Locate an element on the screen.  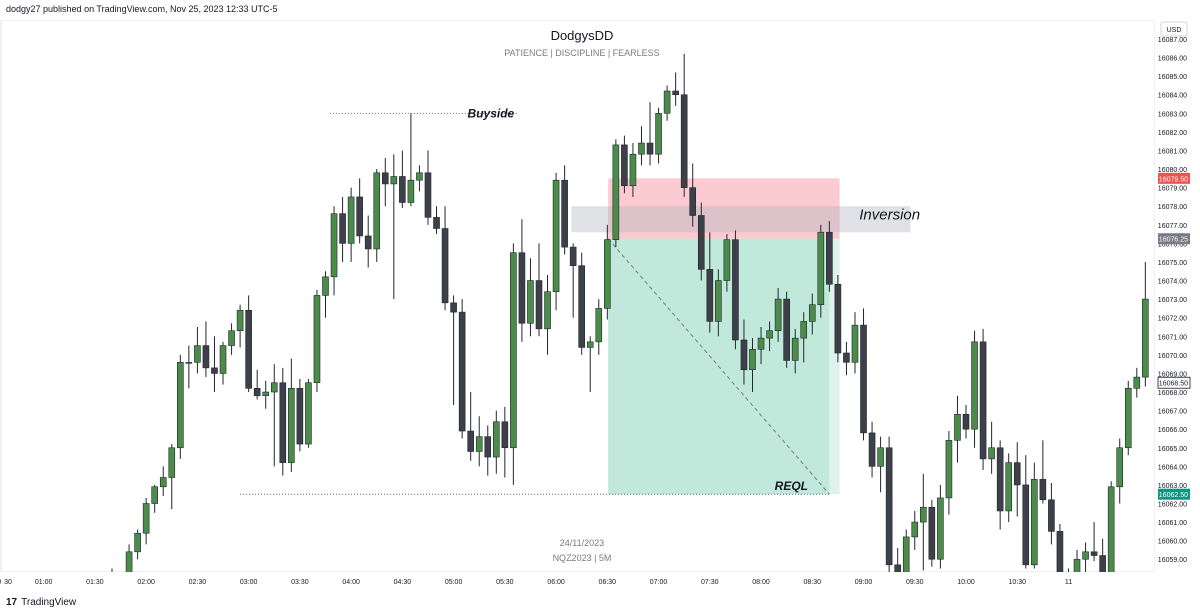
tradingview-logo: 17 TradingView is located at coordinates (41, 602).